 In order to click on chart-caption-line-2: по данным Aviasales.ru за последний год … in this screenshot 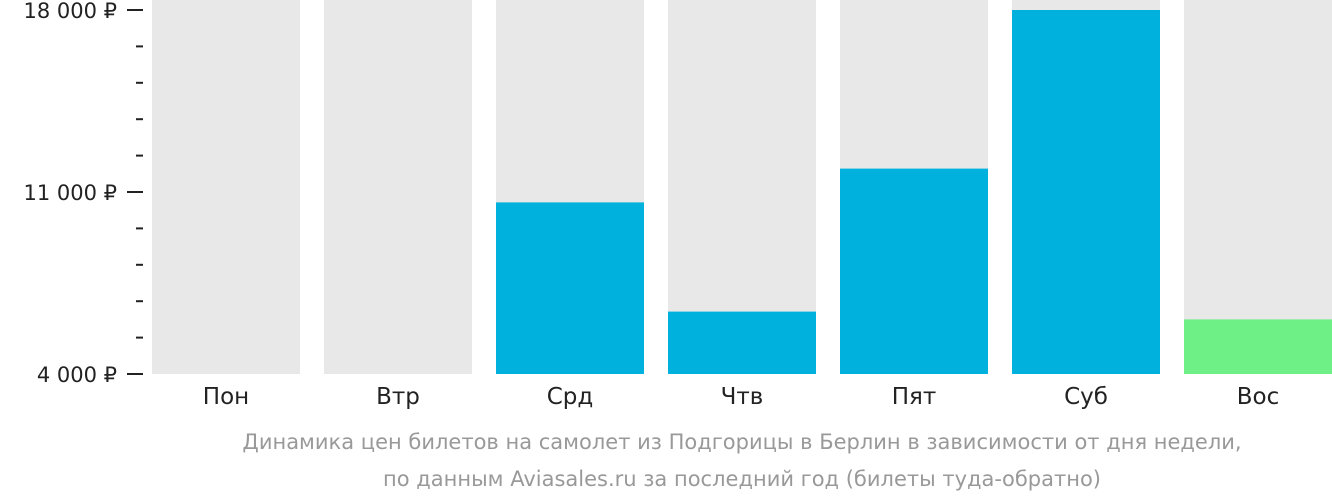, I will do `click(742, 479)`.